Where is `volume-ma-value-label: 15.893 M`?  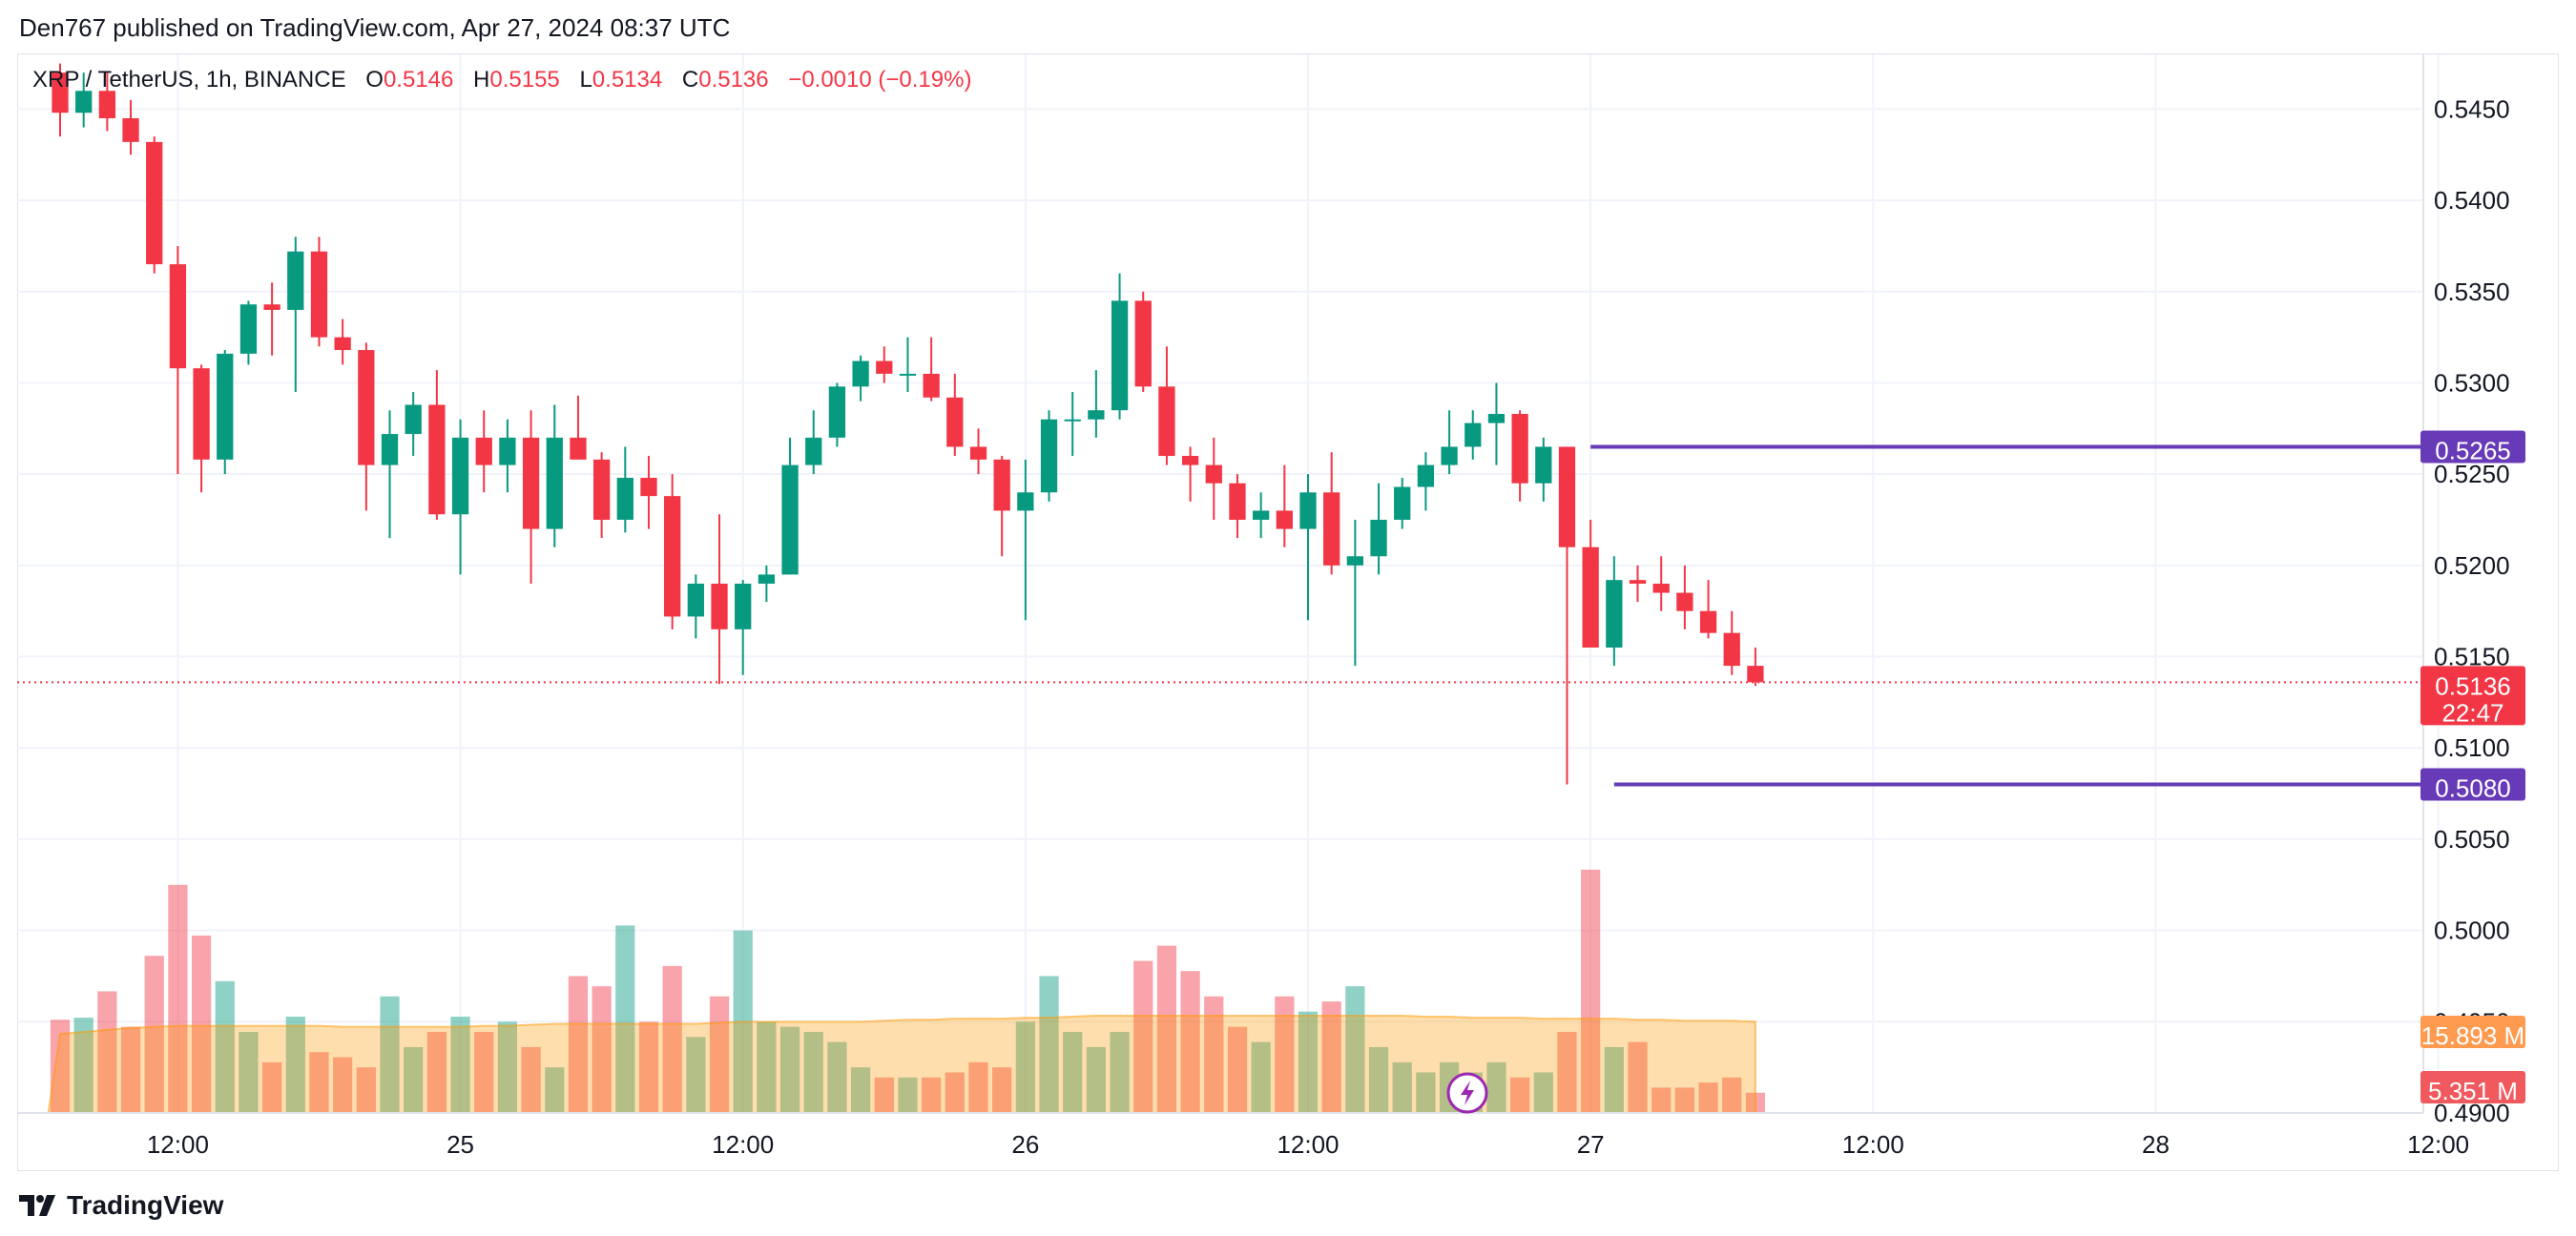
volume-ma-value-label: 15.893 M is located at coordinates (2472, 1033).